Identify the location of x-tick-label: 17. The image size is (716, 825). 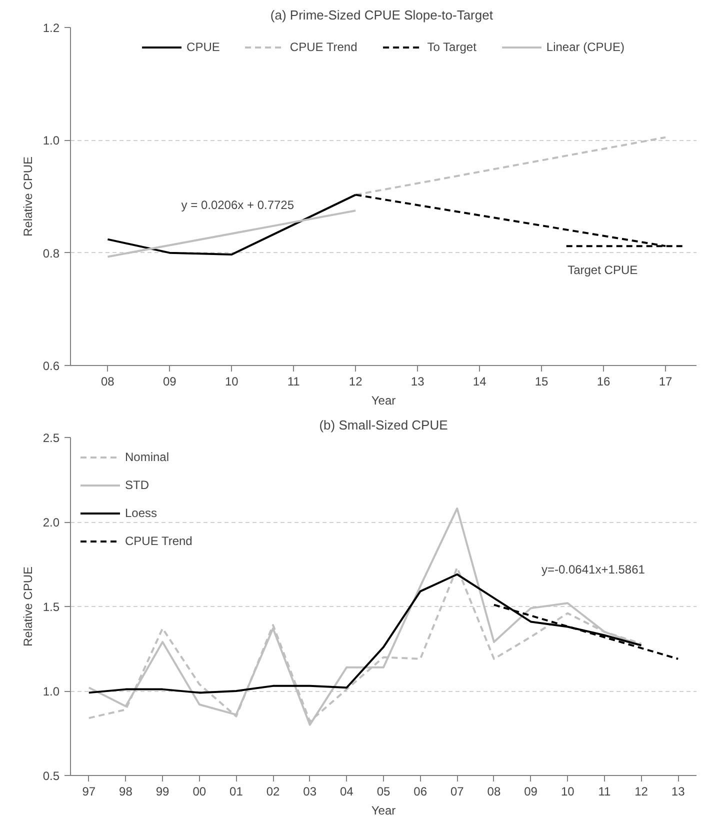
(665, 381).